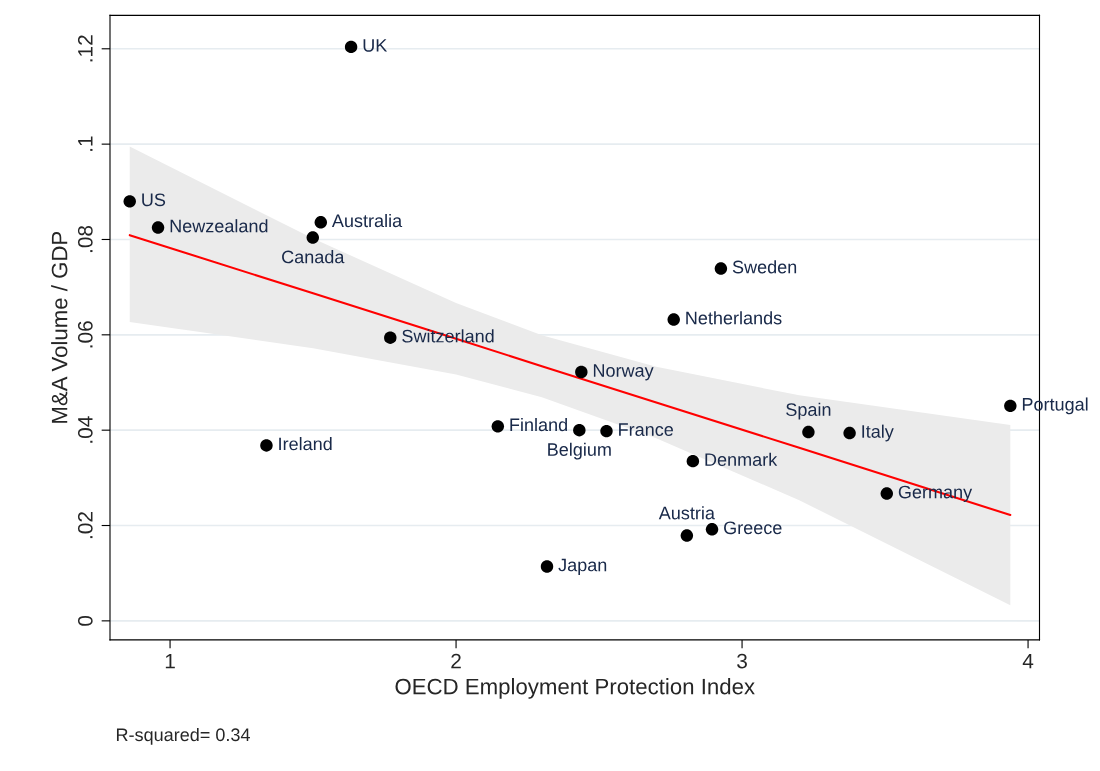 The image size is (1100, 771). I want to click on x-tick-label: 2, so click(456, 661).